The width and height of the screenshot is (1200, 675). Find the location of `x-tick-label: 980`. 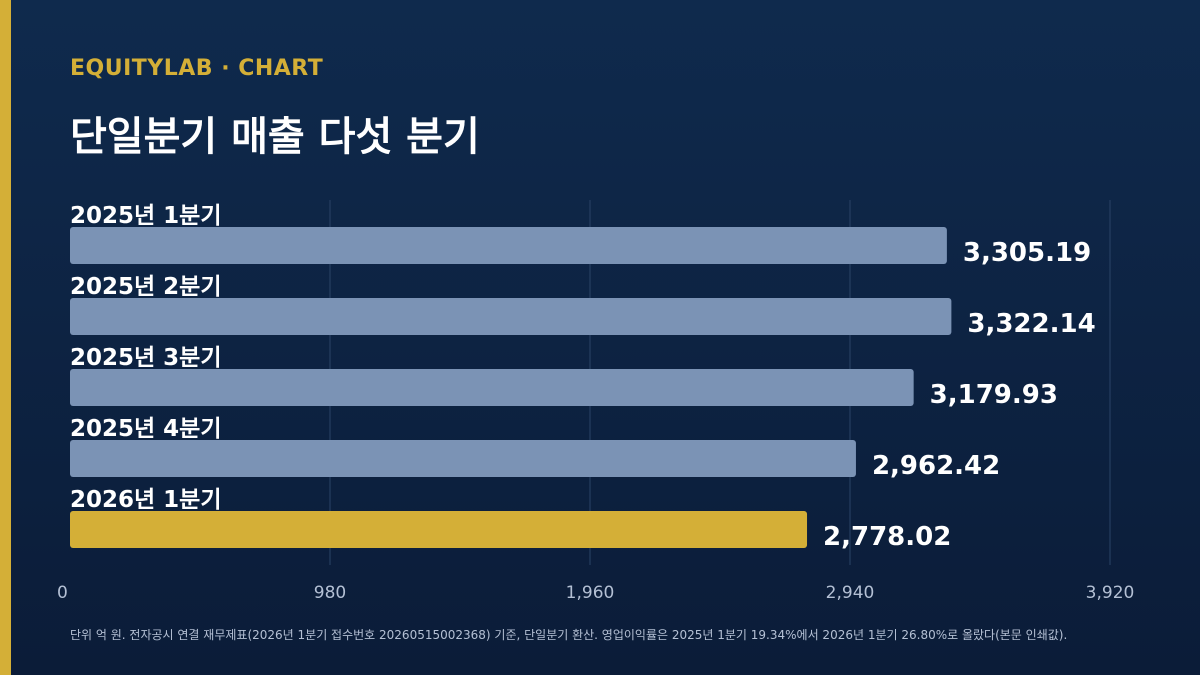

x-tick-label: 980 is located at coordinates (330, 593).